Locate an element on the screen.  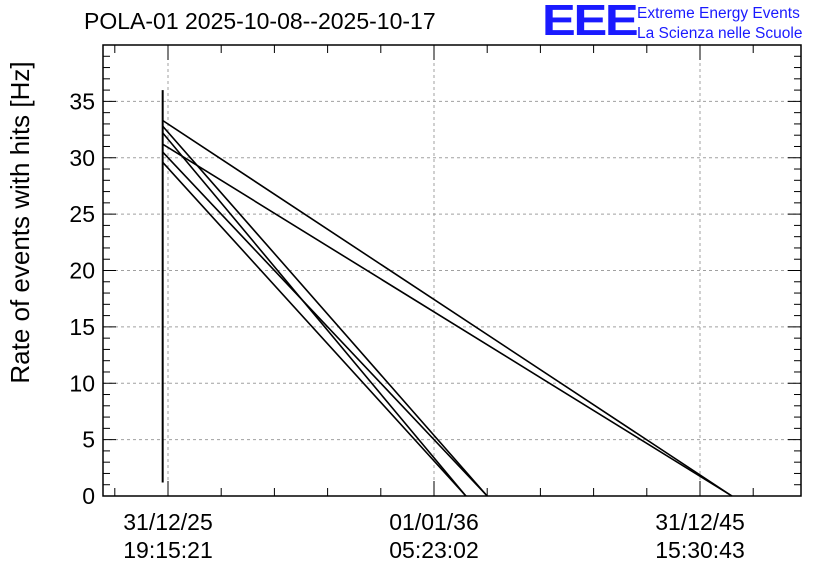
logo-mark: EEE is located at coordinates (590, 22).